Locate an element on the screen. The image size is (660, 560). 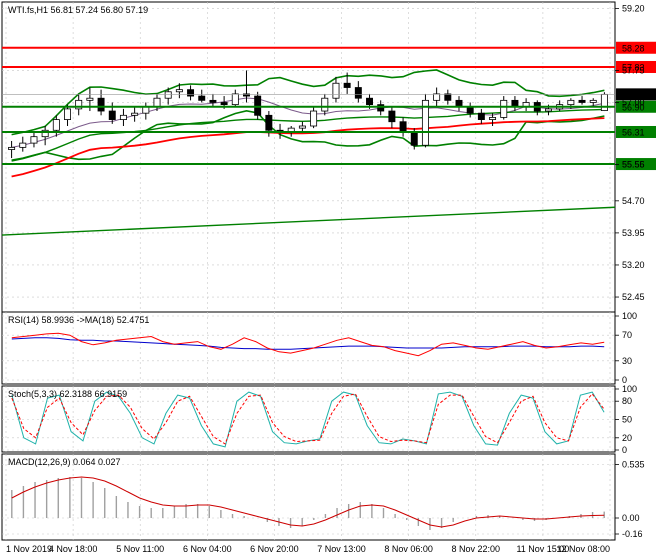
price-axis-tick-label: 52.45 is located at coordinates (633, 297).